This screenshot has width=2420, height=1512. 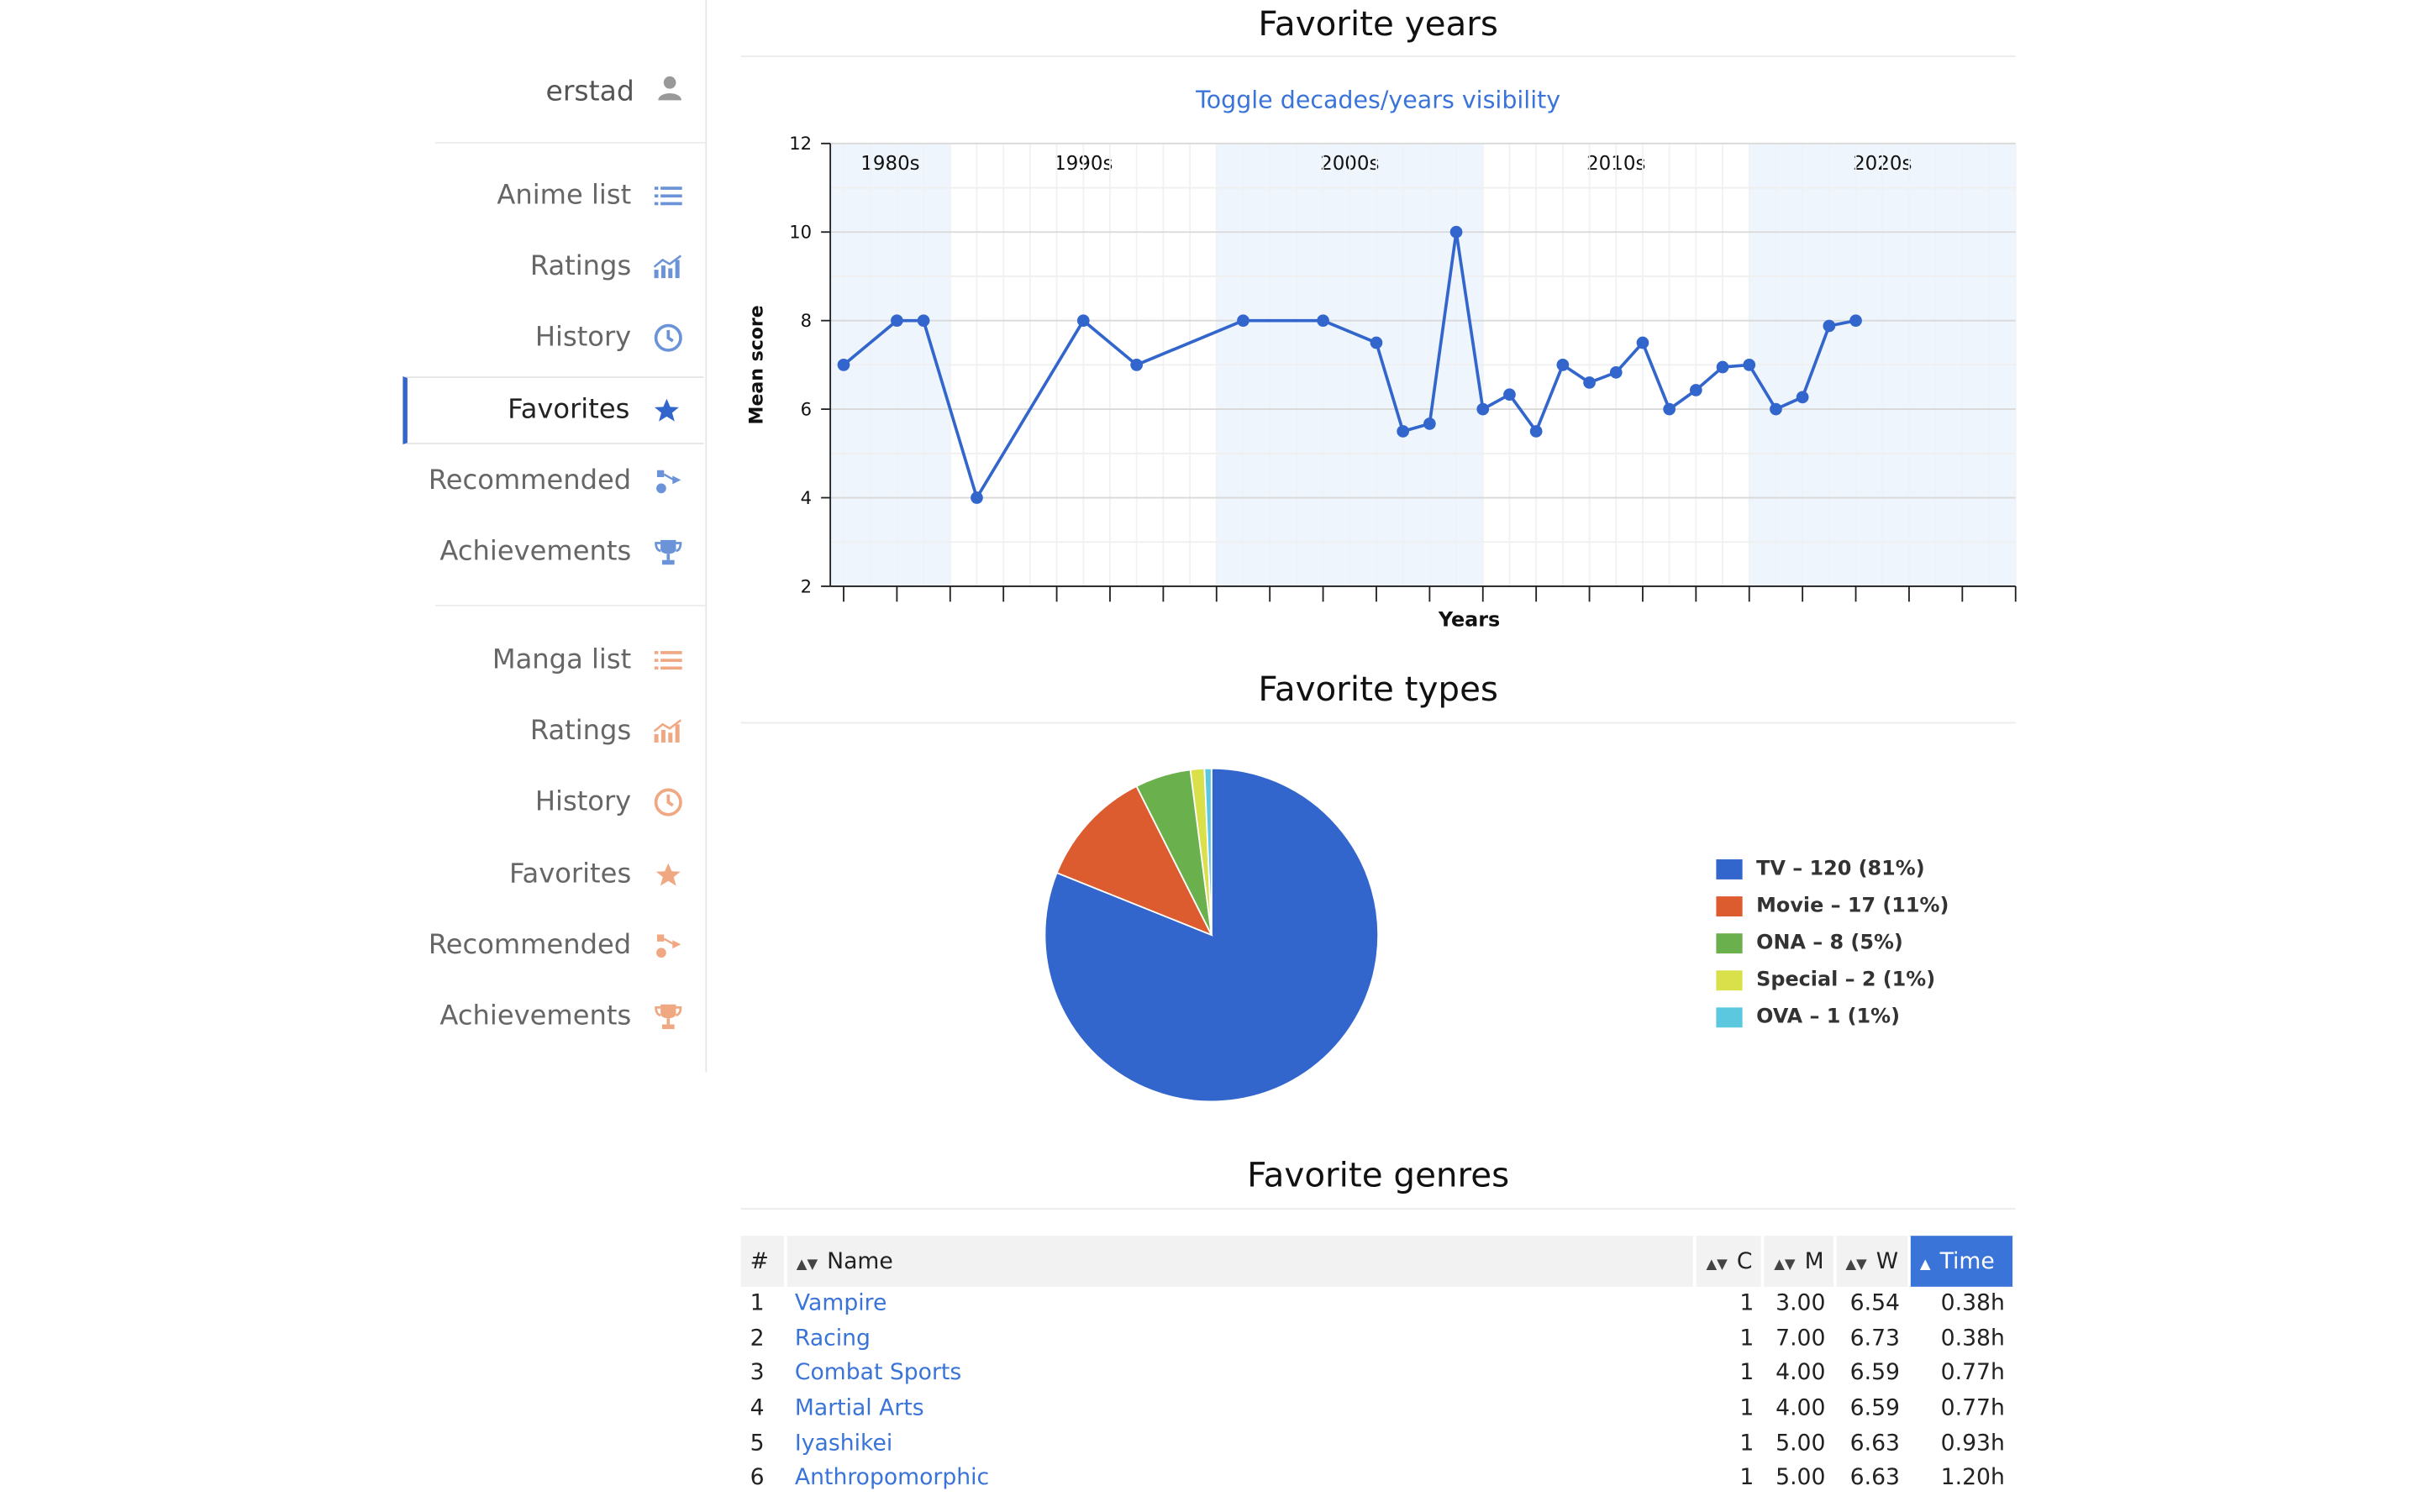 What do you see at coordinates (1241, 1261) in the screenshot?
I see `column-name: ▲▼ Name` at bounding box center [1241, 1261].